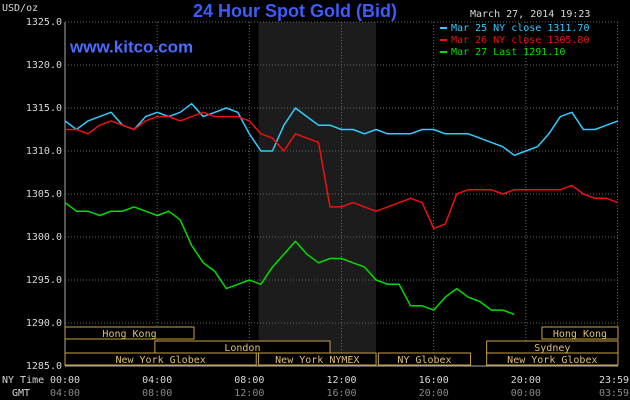  Describe the element at coordinates (44, 65) in the screenshot. I see `y-tick-label: 1320.0` at that location.